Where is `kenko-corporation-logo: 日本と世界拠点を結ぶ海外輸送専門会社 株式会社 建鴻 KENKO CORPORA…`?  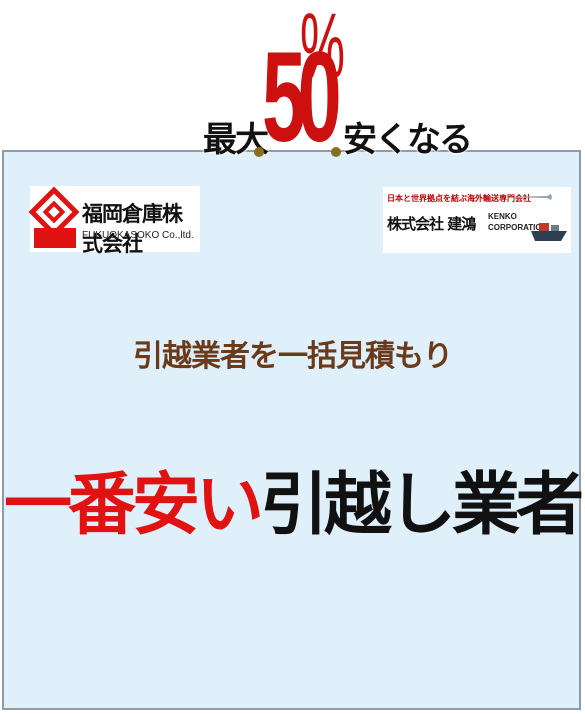
kenko-corporation-logo: 日本と世界拠点を結ぶ海外輸送専門会社 株式会社 建鴻 KENKO CORPORA… is located at coordinates (477, 220).